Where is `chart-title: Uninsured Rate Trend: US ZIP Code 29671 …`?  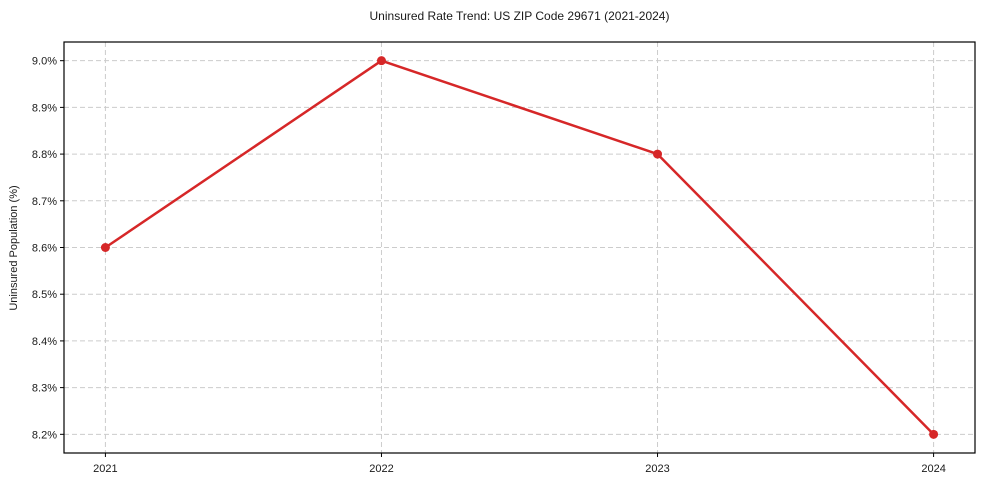
chart-title: Uninsured Rate Trend: US ZIP Code 29671 … is located at coordinates (519, 16).